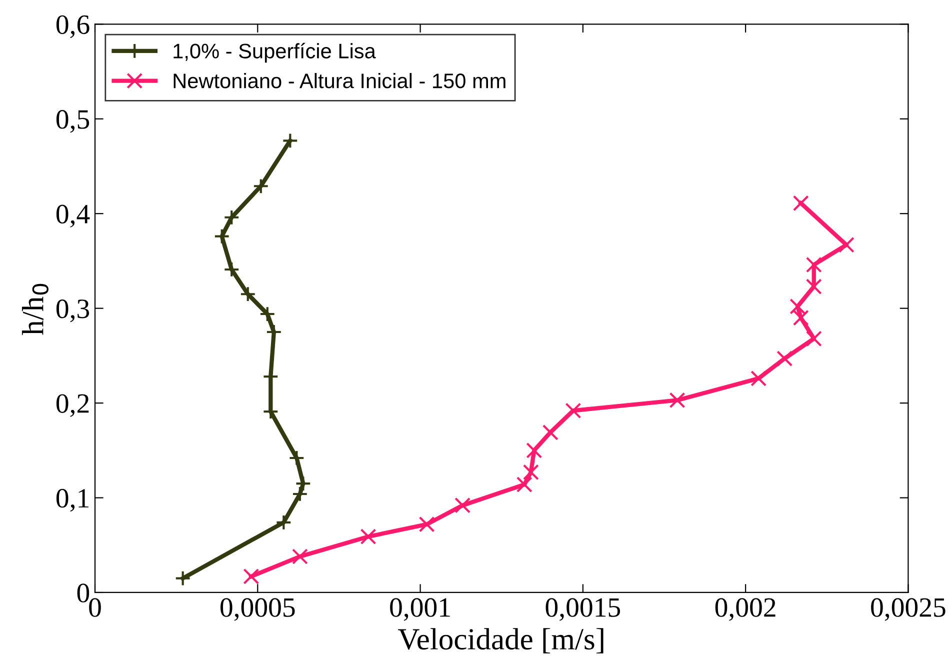 The image size is (950, 671). What do you see at coordinates (35, 310) in the screenshot?
I see `y-axis-title: h/h$_{0}$` at bounding box center [35, 310].